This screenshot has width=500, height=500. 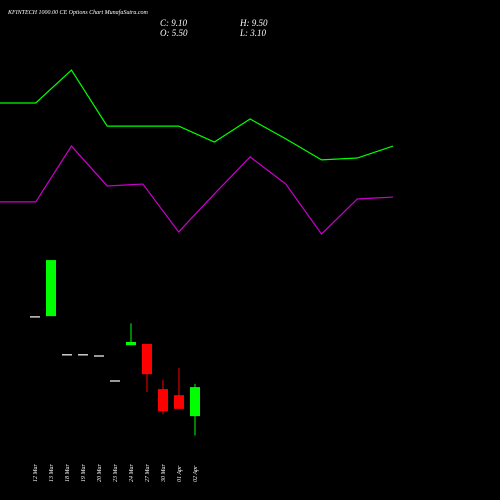 I want to click on x-tick-label: 20 Mar, so click(x=100, y=473).